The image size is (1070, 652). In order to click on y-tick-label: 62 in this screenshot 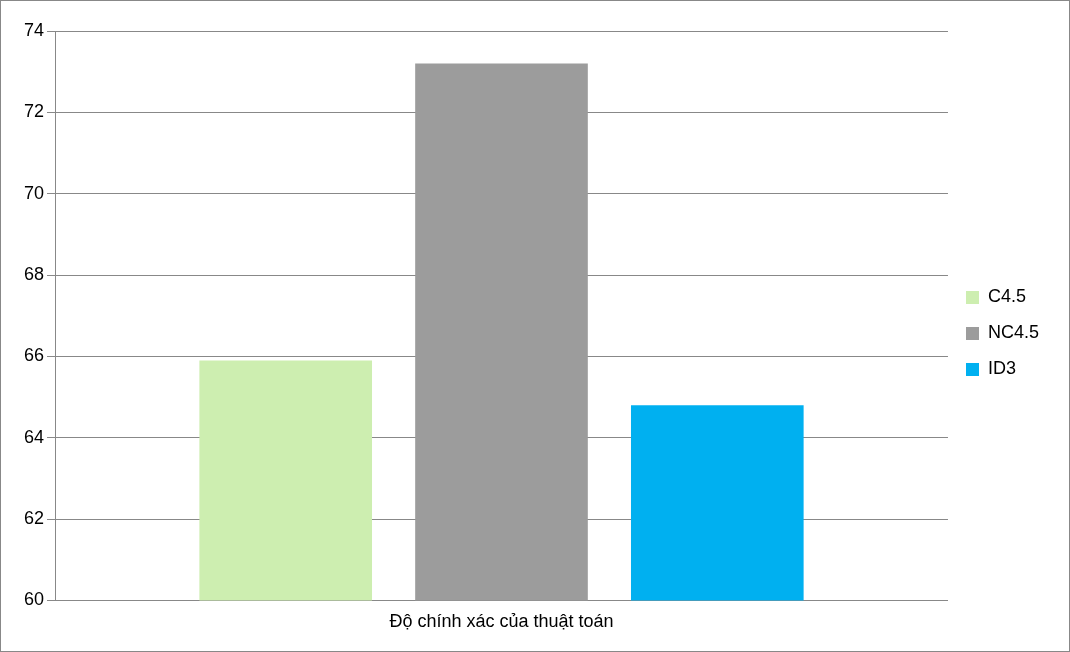, I will do `click(34, 518)`.